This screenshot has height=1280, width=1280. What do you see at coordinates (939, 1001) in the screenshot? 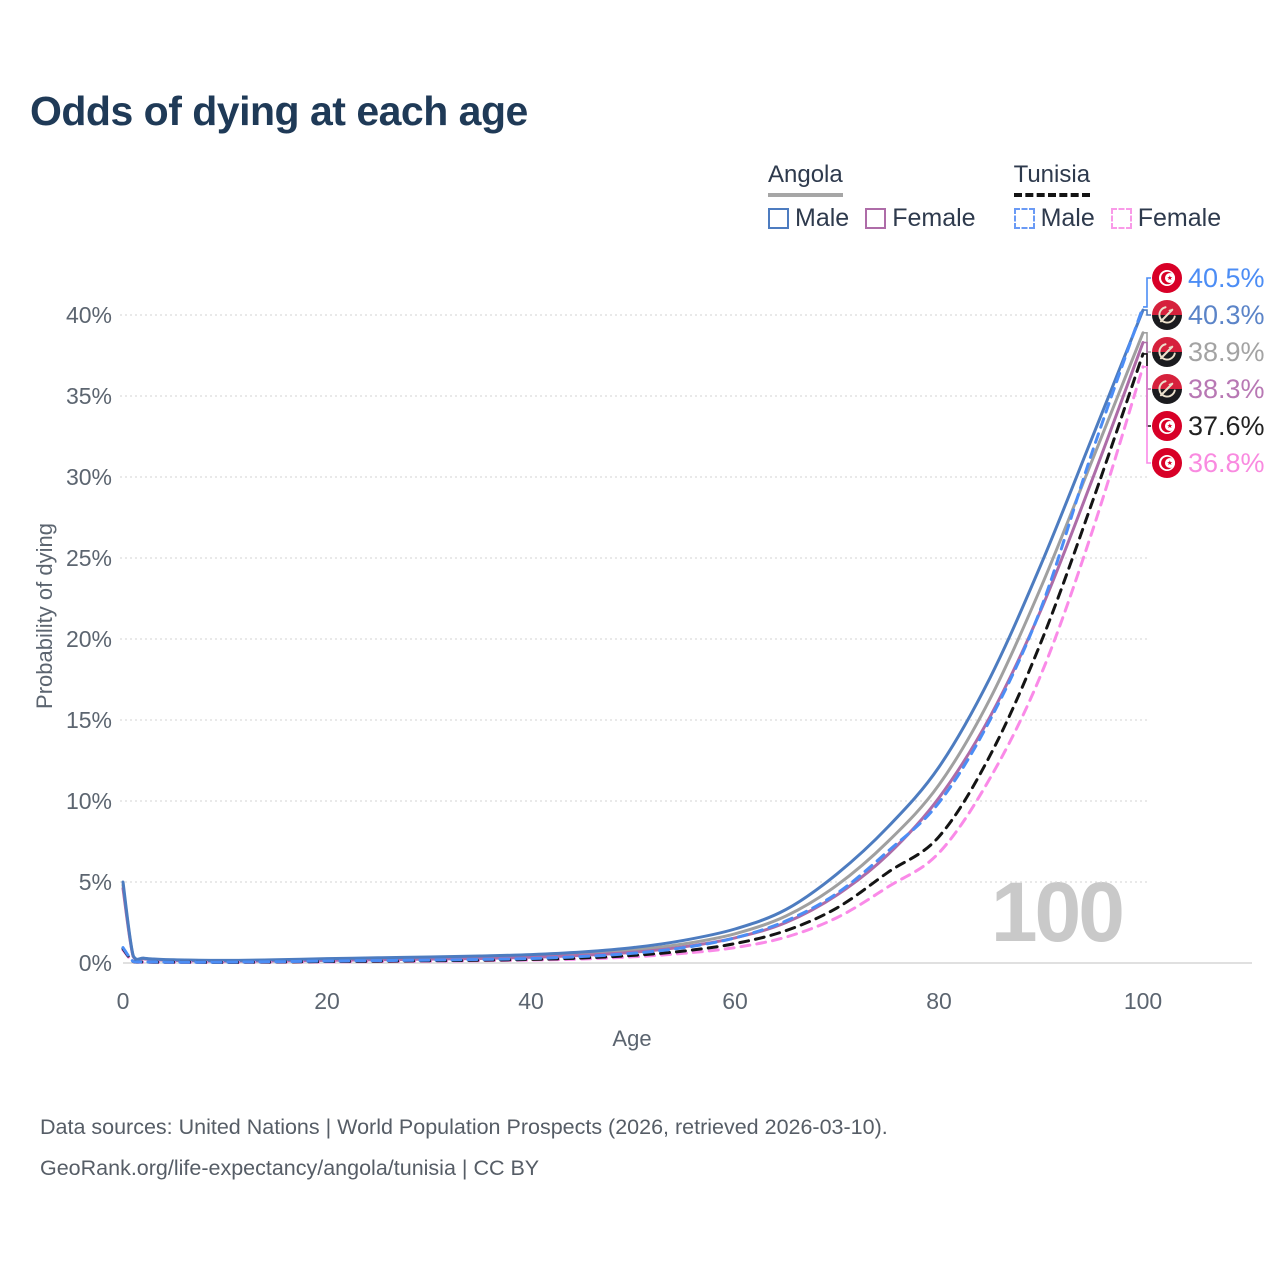
I see `x-tick-label: 80` at bounding box center [939, 1001].